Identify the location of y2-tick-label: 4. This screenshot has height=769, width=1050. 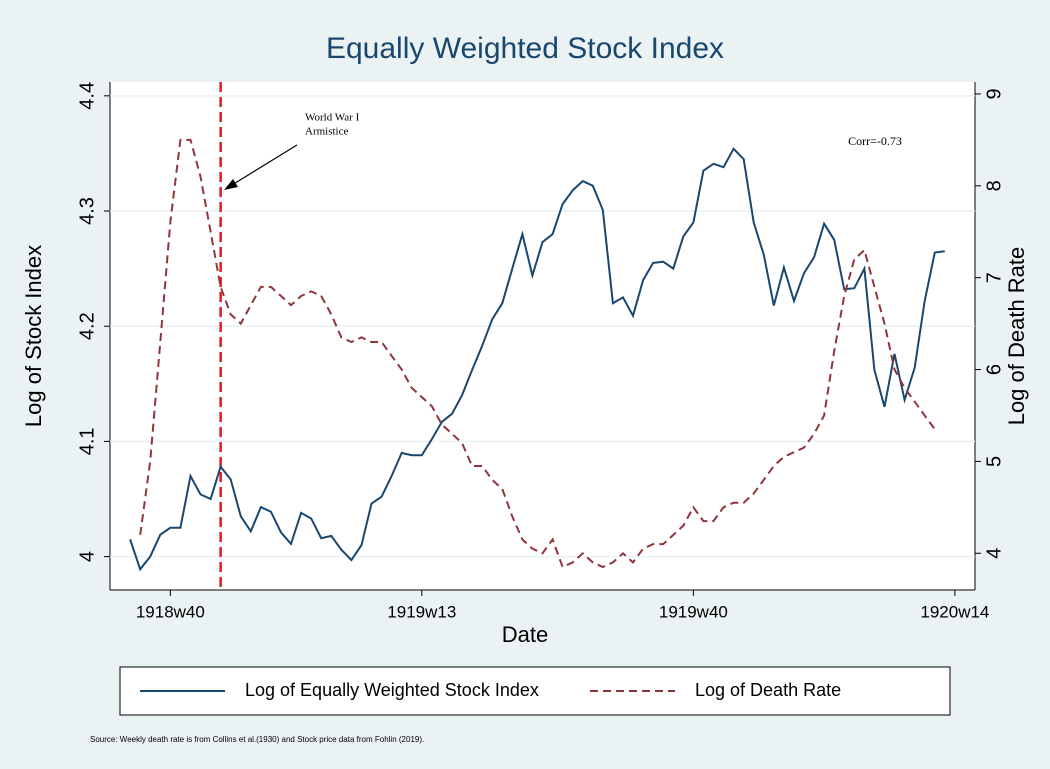
(994, 553).